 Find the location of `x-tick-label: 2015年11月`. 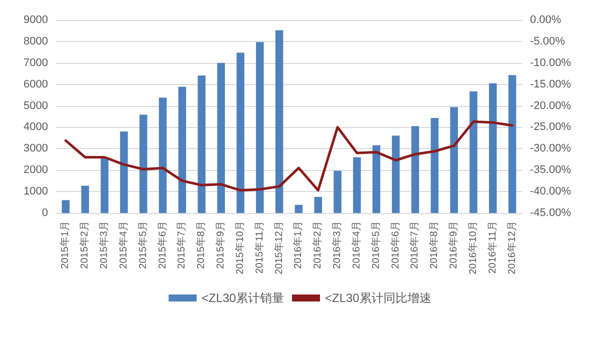

x-tick-label: 2015年11月 is located at coordinates (259, 247).